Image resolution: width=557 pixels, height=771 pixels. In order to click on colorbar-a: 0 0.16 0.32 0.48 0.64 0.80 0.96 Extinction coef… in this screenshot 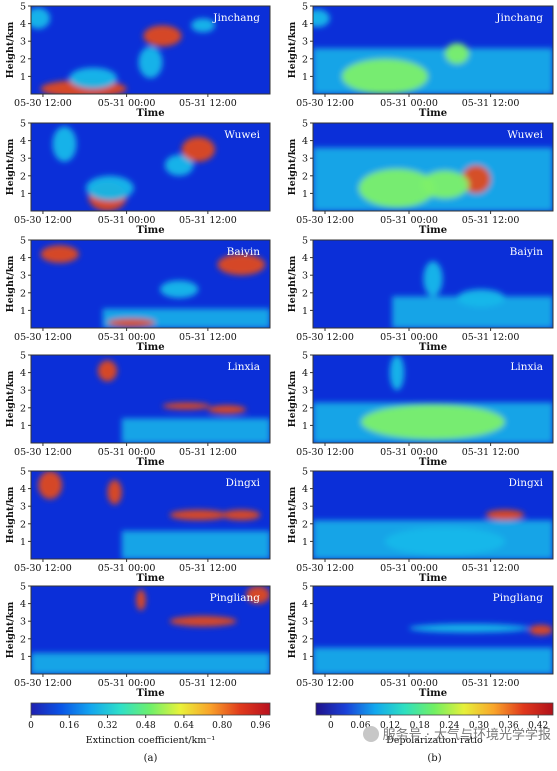, I will do `click(149, 733)`.